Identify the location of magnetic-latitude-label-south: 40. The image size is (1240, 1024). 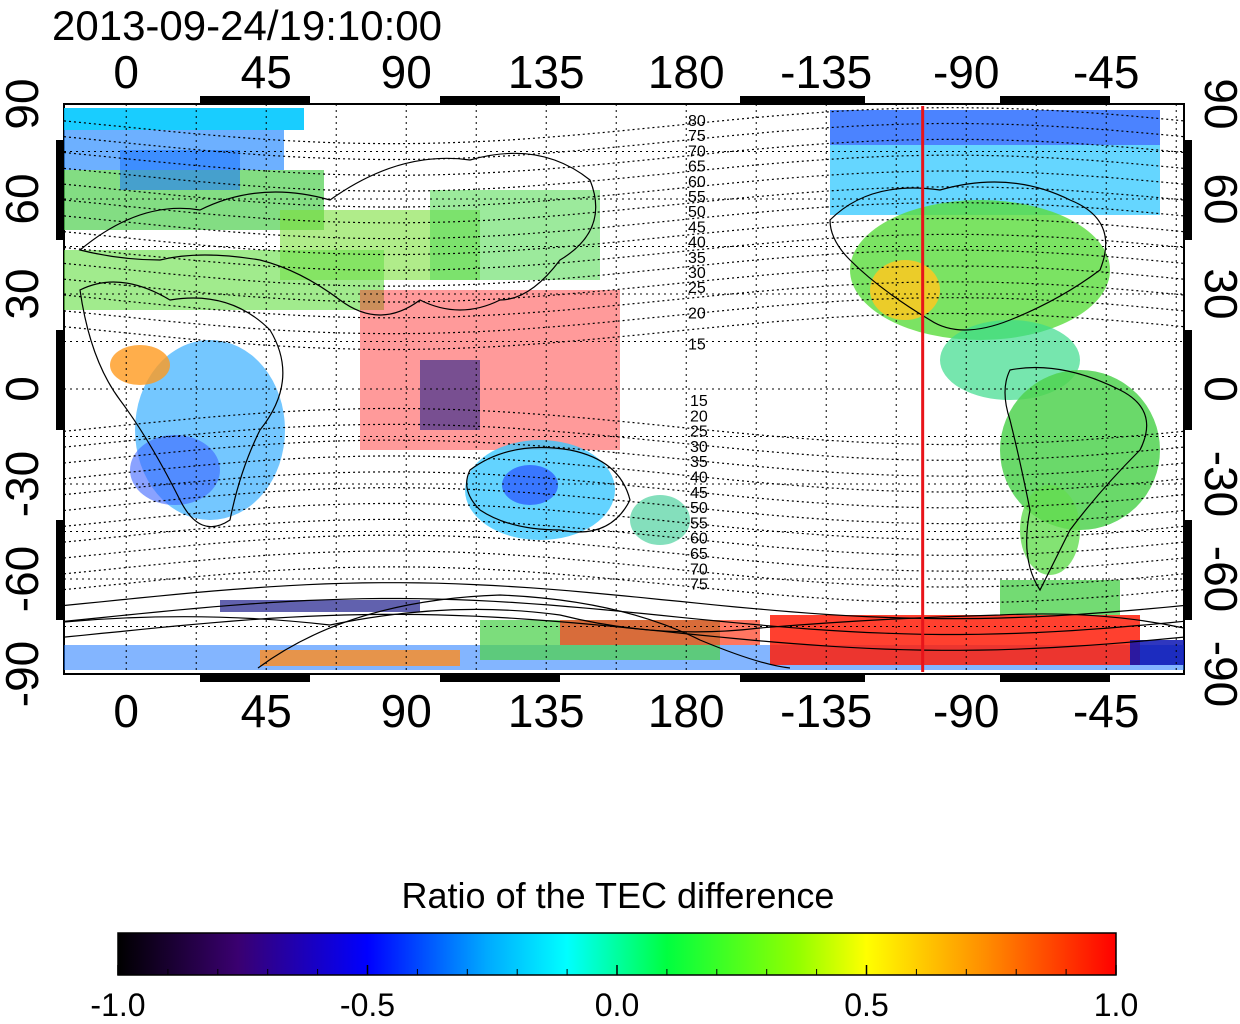
(699, 478).